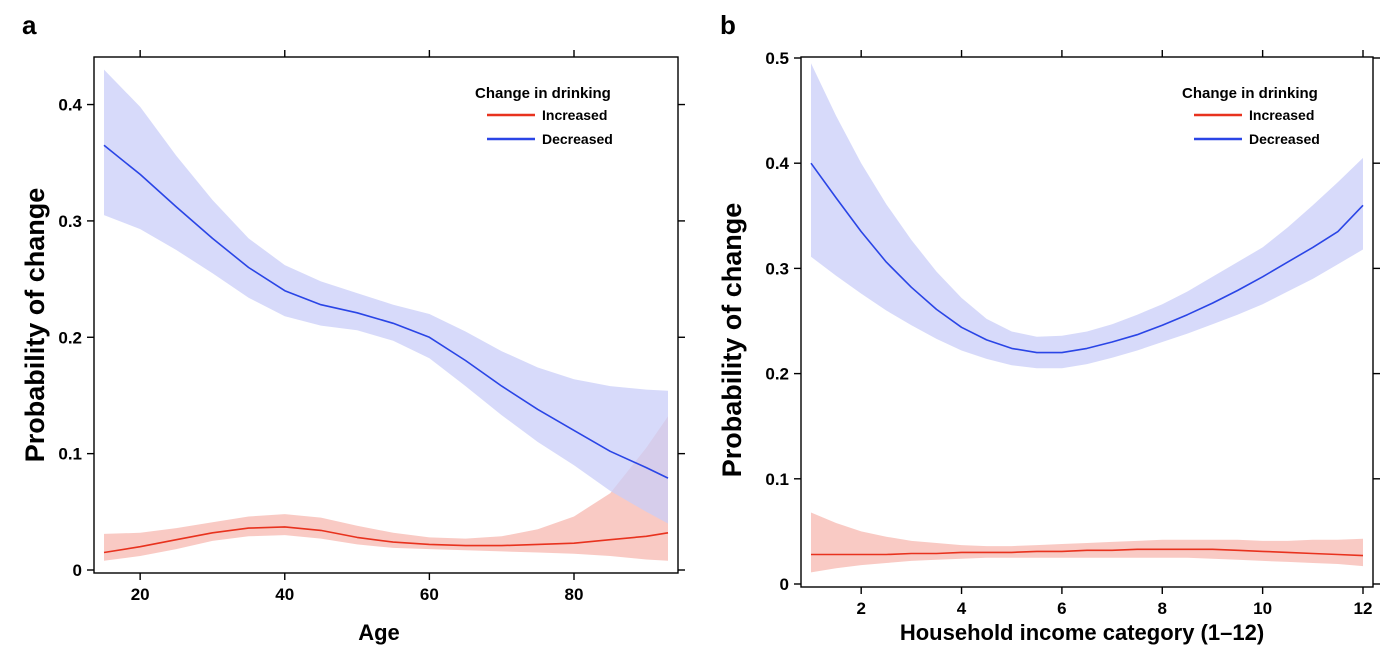 This screenshot has width=1382, height=646. I want to click on x-axis-label: Age, so click(379, 632).